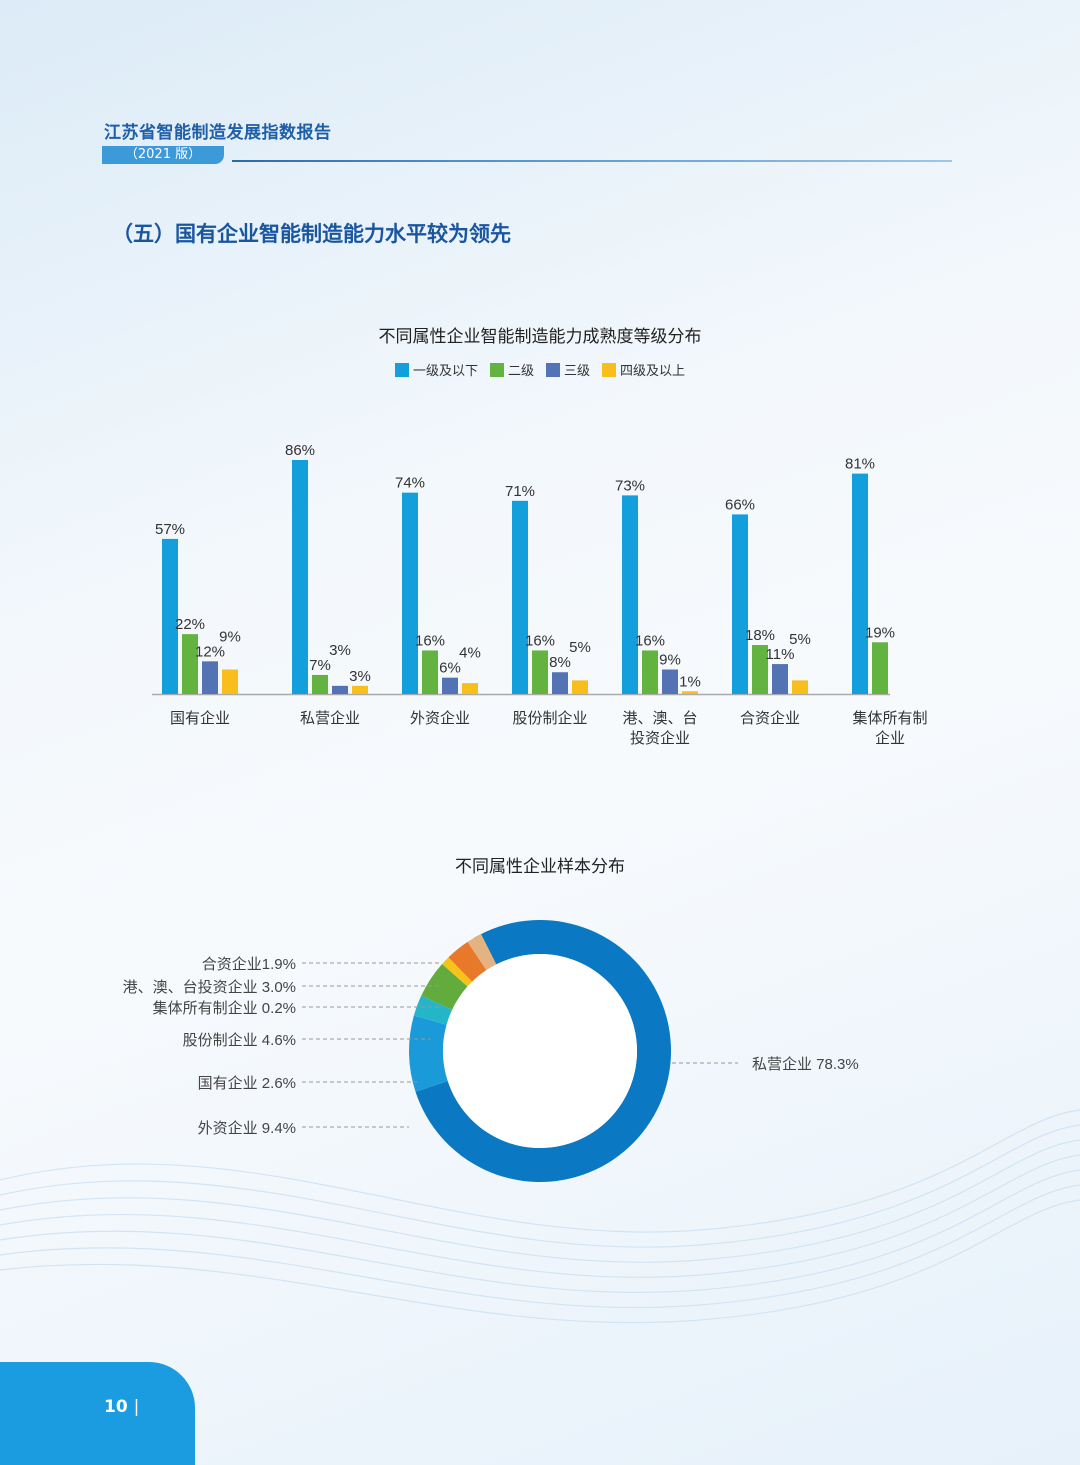 This screenshot has height=1465, width=1080. I want to click on category-label: 合资企业, so click(770, 718).